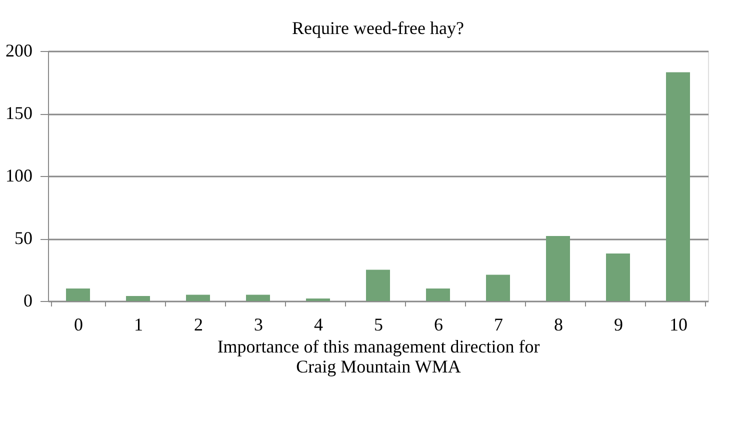 Image resolution: width=736 pixels, height=441 pixels. I want to click on x-tick-label: 3, so click(258, 324).